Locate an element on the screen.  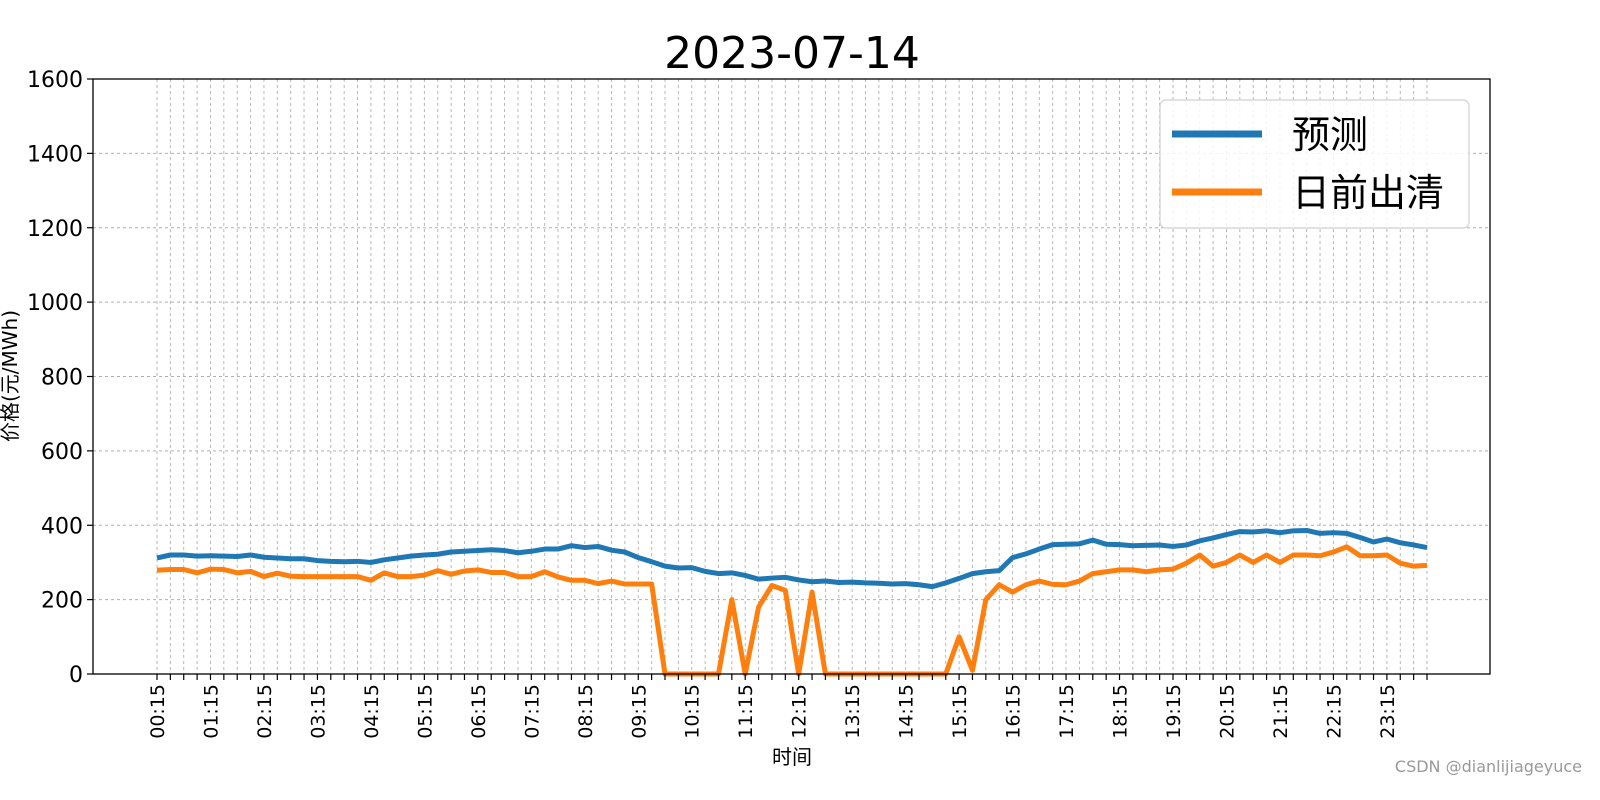
x-tick-label: 13:15 is located at coordinates (853, 711).